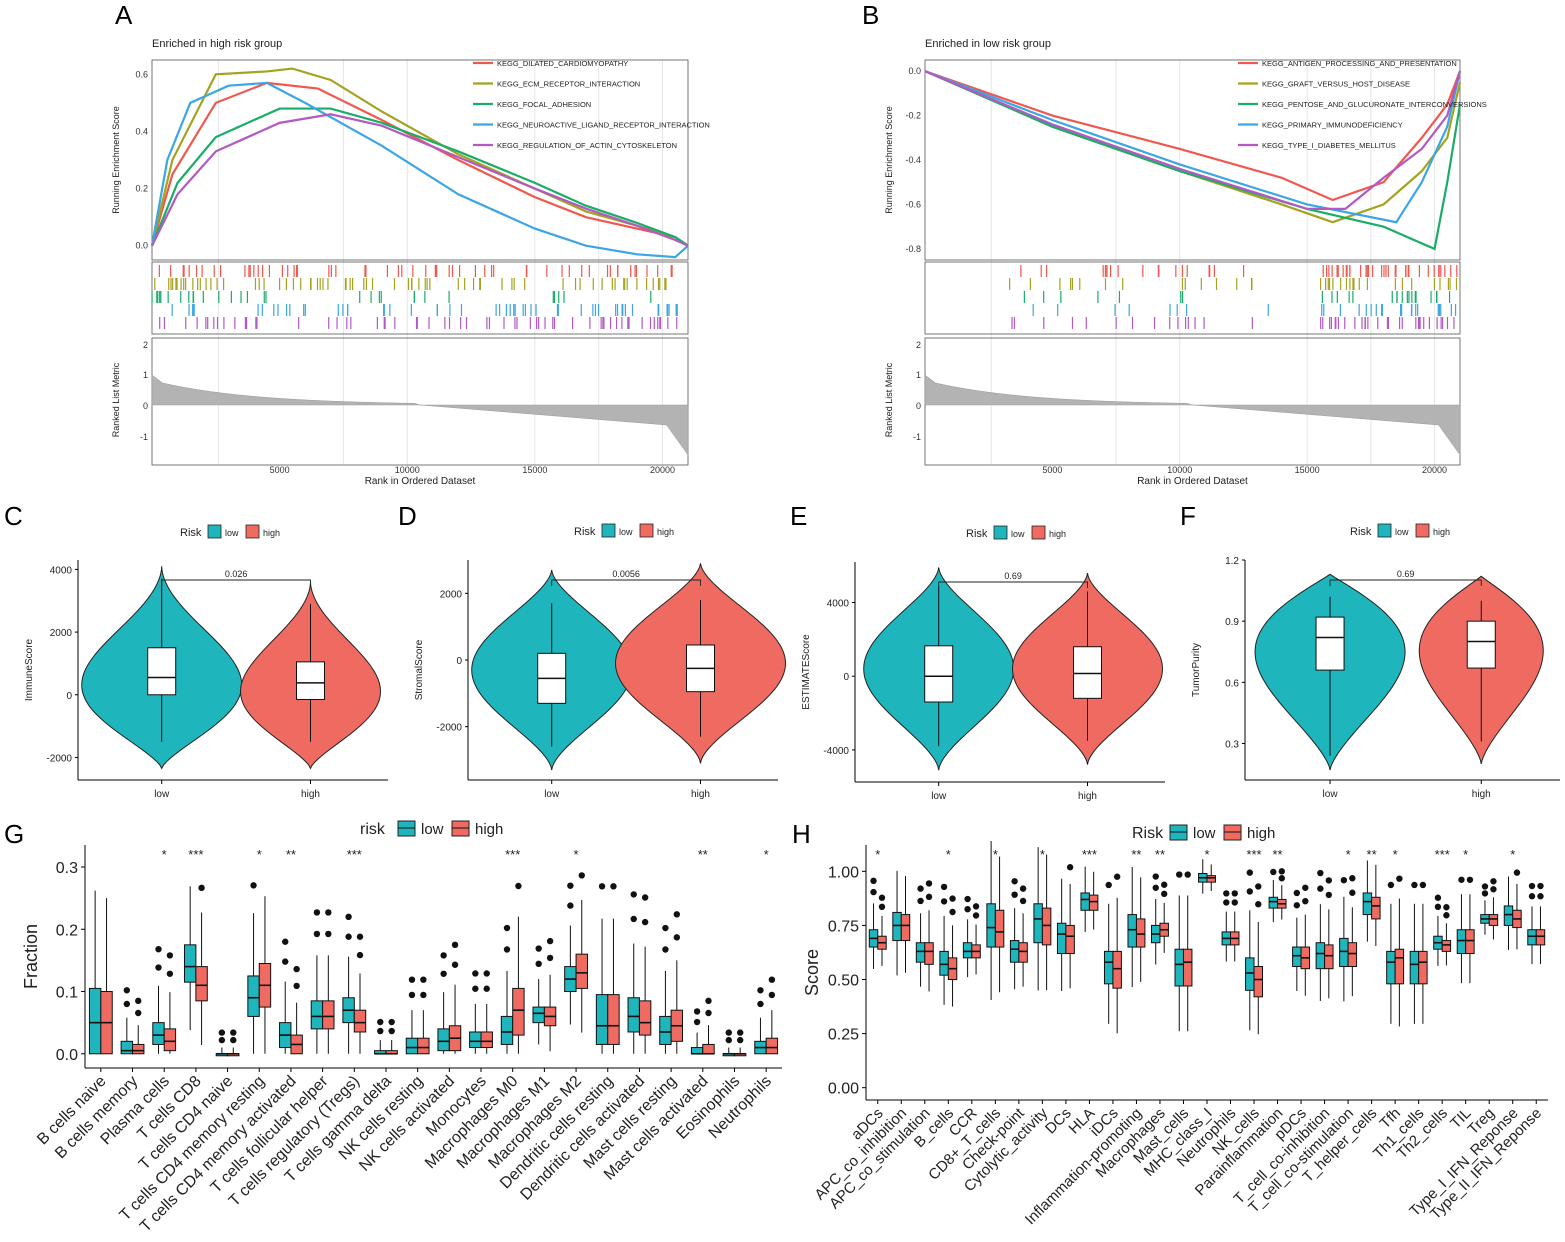 The height and width of the screenshot is (1242, 1565). Describe the element at coordinates (838, 604) in the screenshot. I see `y-tick-label: 4000` at that location.